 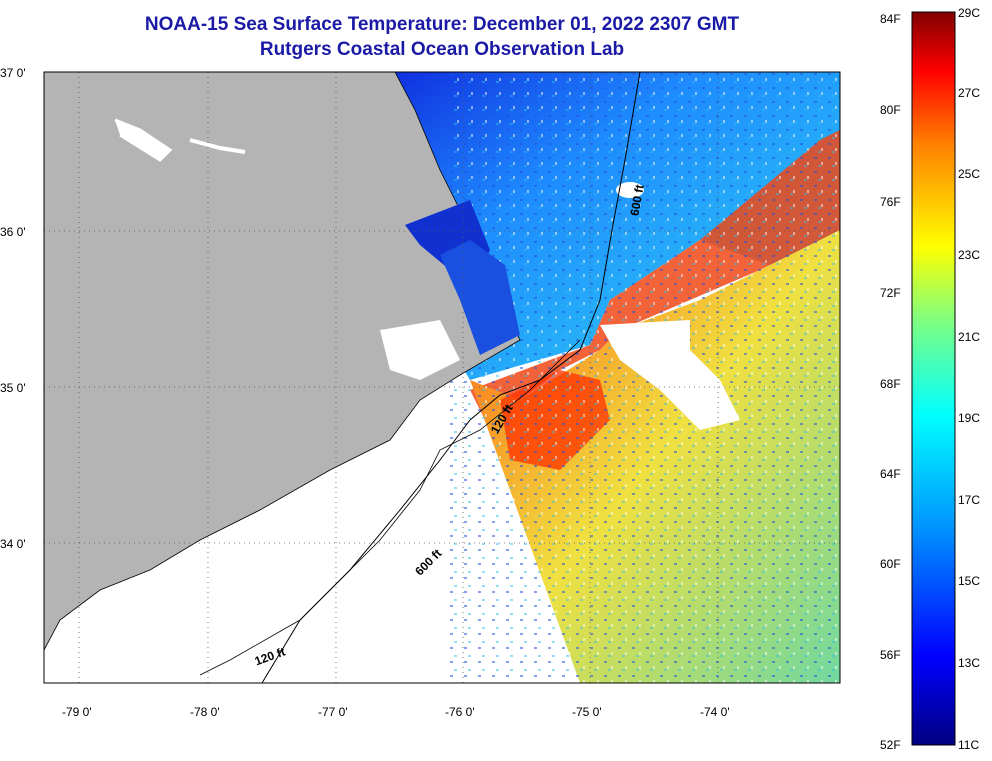 What do you see at coordinates (969, 13) in the screenshot?
I see `cbar-c-29: 29C` at bounding box center [969, 13].